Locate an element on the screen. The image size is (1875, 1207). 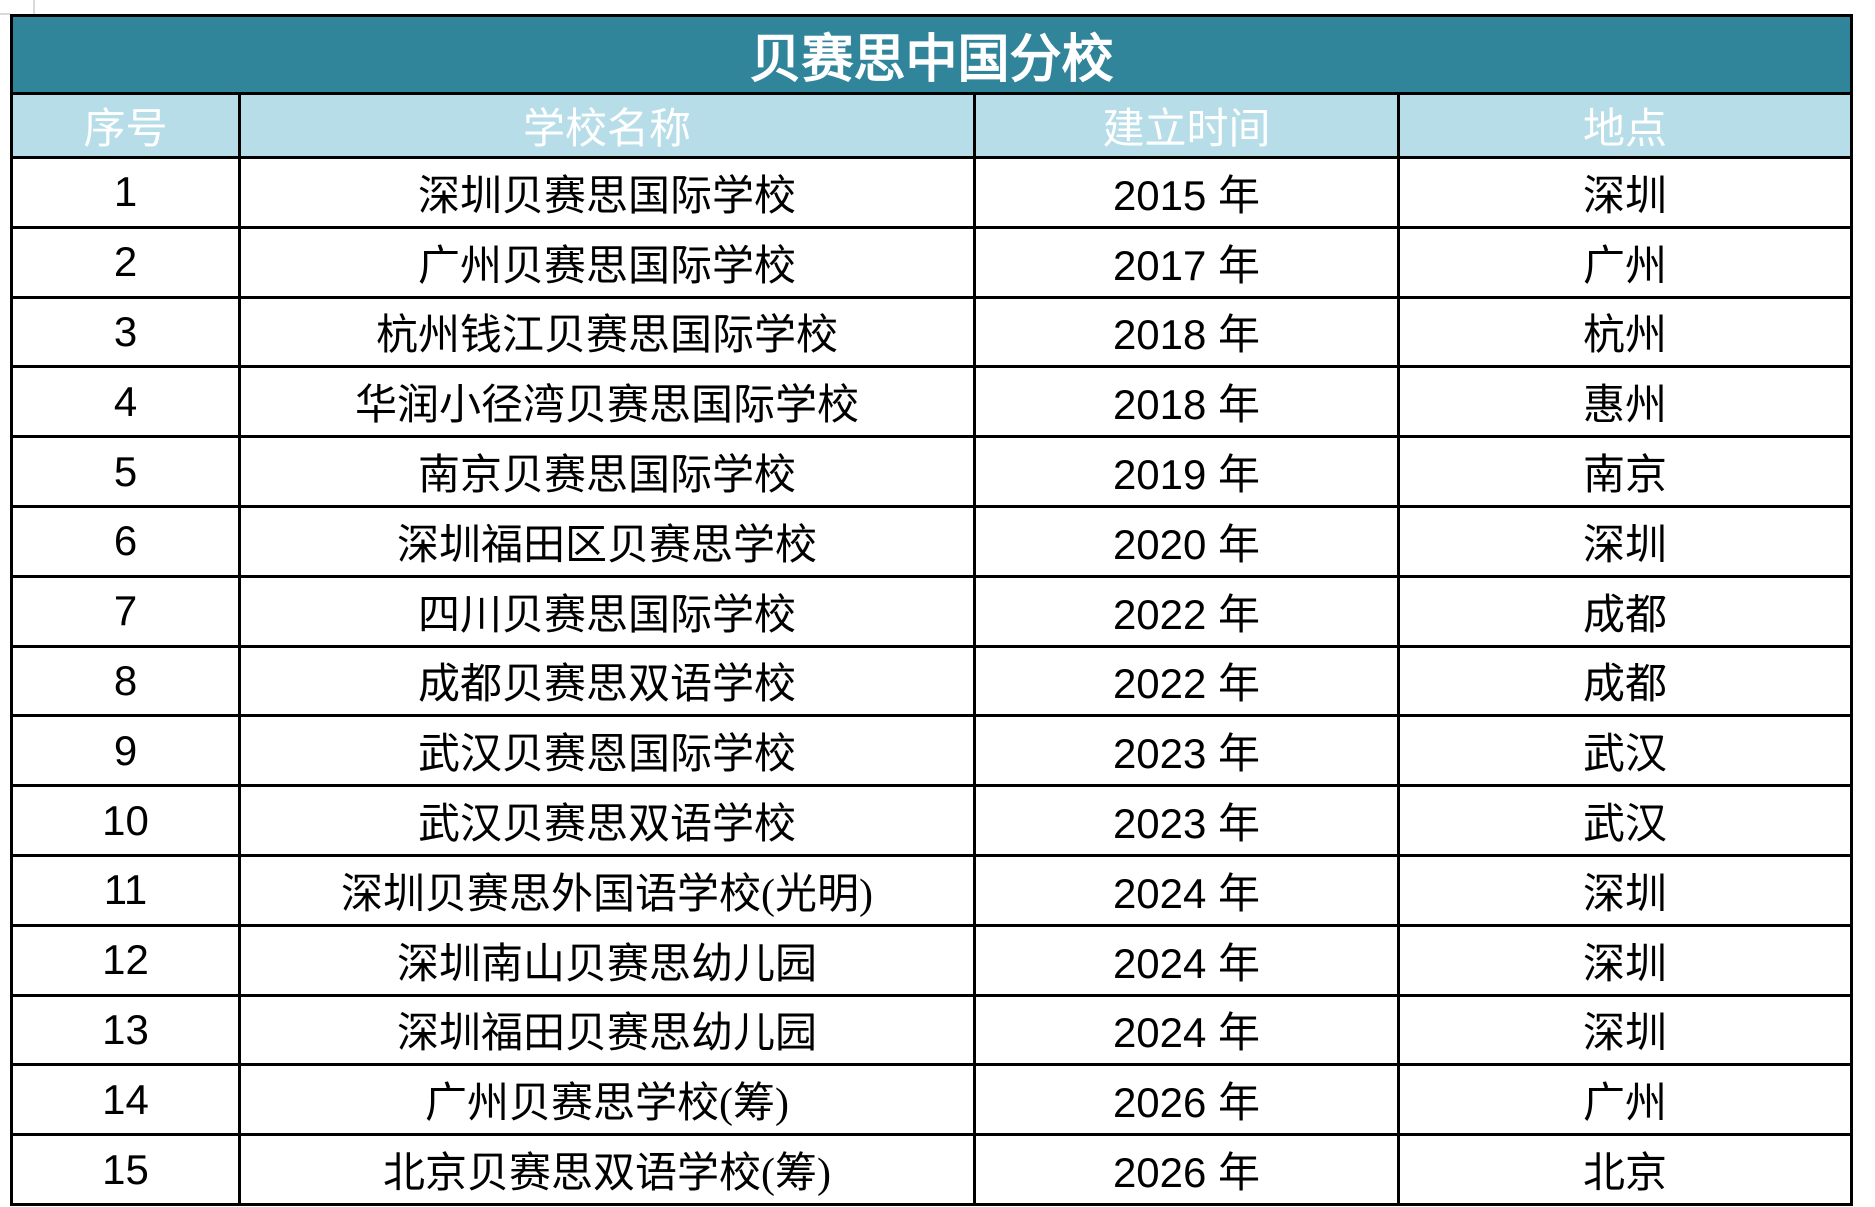
table-header-row: 序号 学校名称 建立时间 地点 is located at coordinates (932, 125).